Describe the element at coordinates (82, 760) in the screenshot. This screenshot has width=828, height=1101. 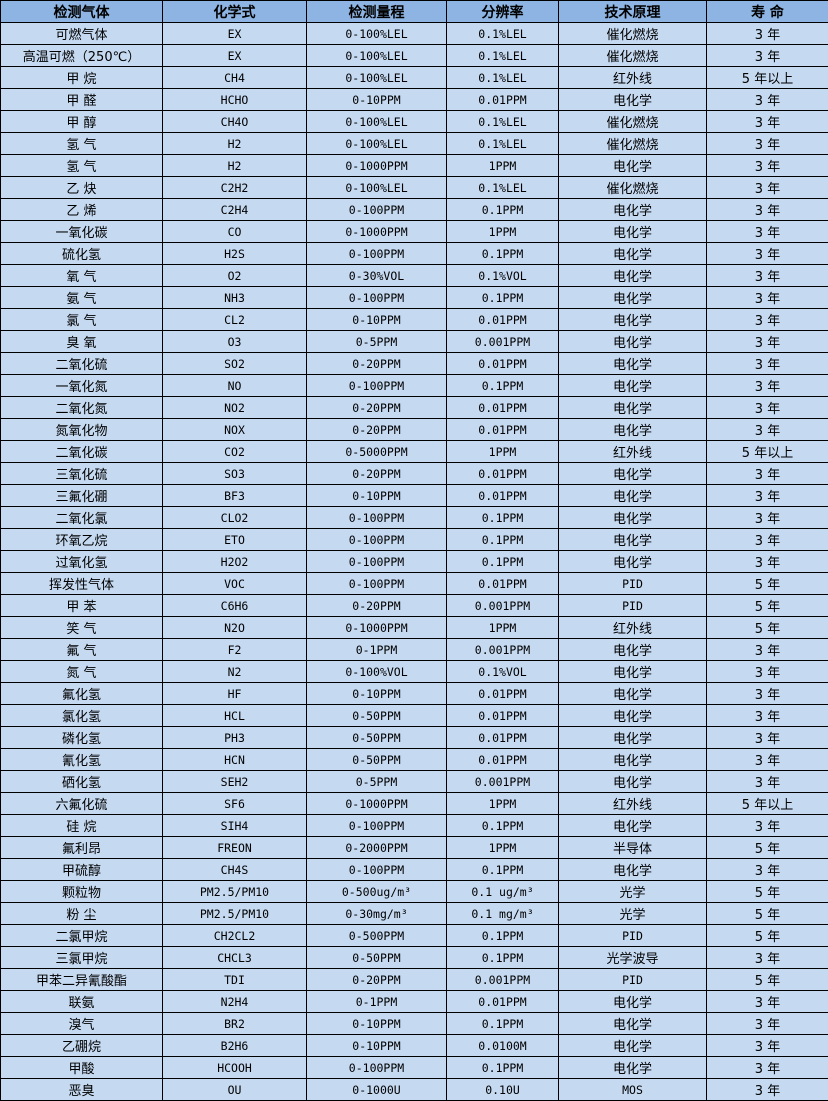
I see `cell-gas-name: 氰化氢` at that location.